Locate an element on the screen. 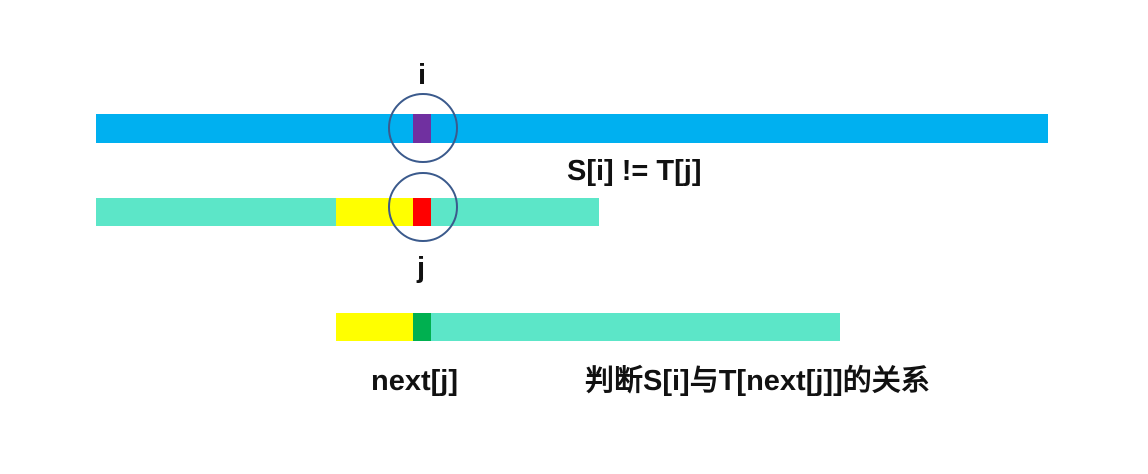  compare-label: 判断S[i]与T[next[j]]的关系 is located at coordinates (757, 380).